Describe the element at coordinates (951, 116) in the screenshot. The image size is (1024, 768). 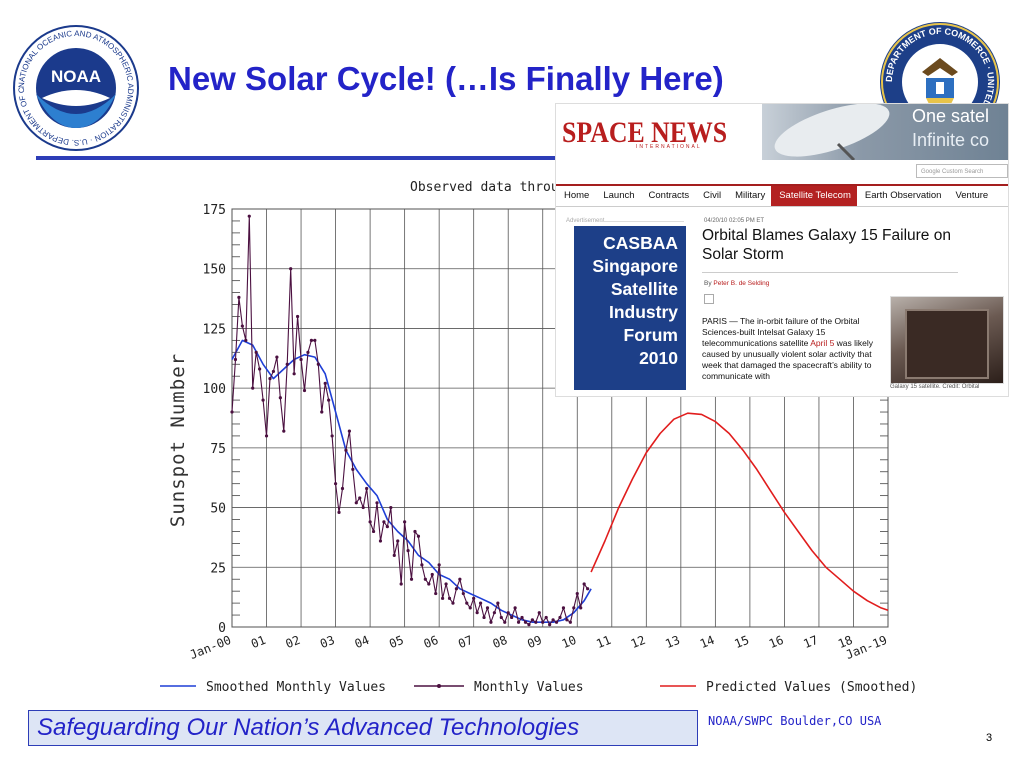
I see `banner-line-1: One satel` at that location.